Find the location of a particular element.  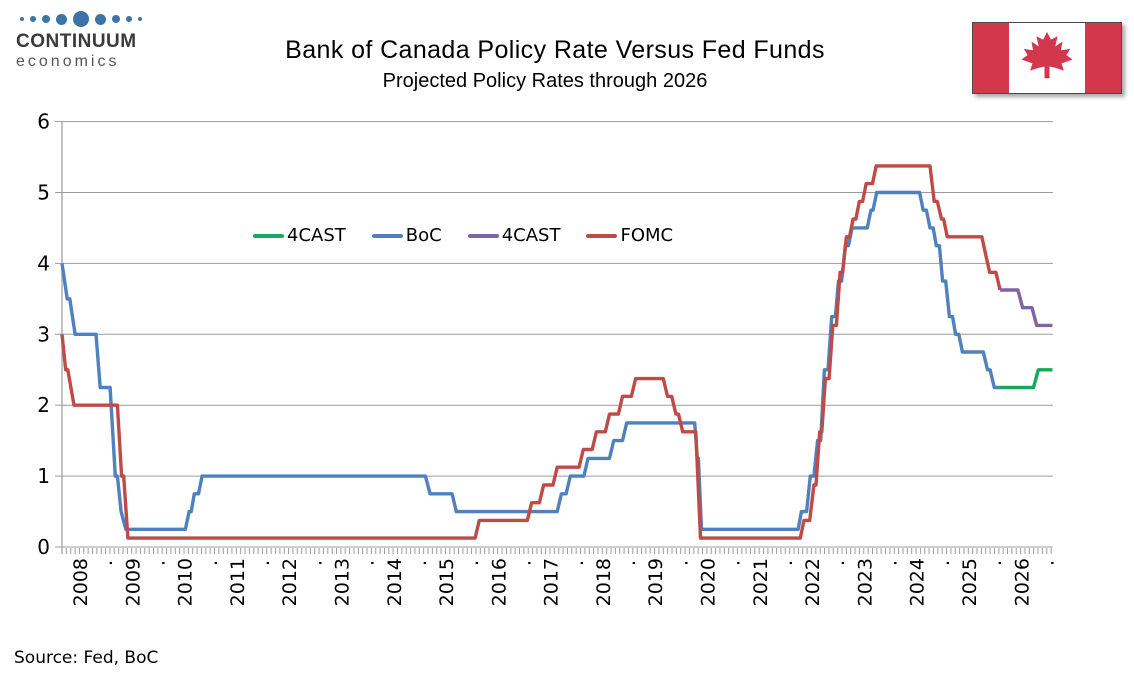

y-tick-label: 4 is located at coordinates (43, 263).